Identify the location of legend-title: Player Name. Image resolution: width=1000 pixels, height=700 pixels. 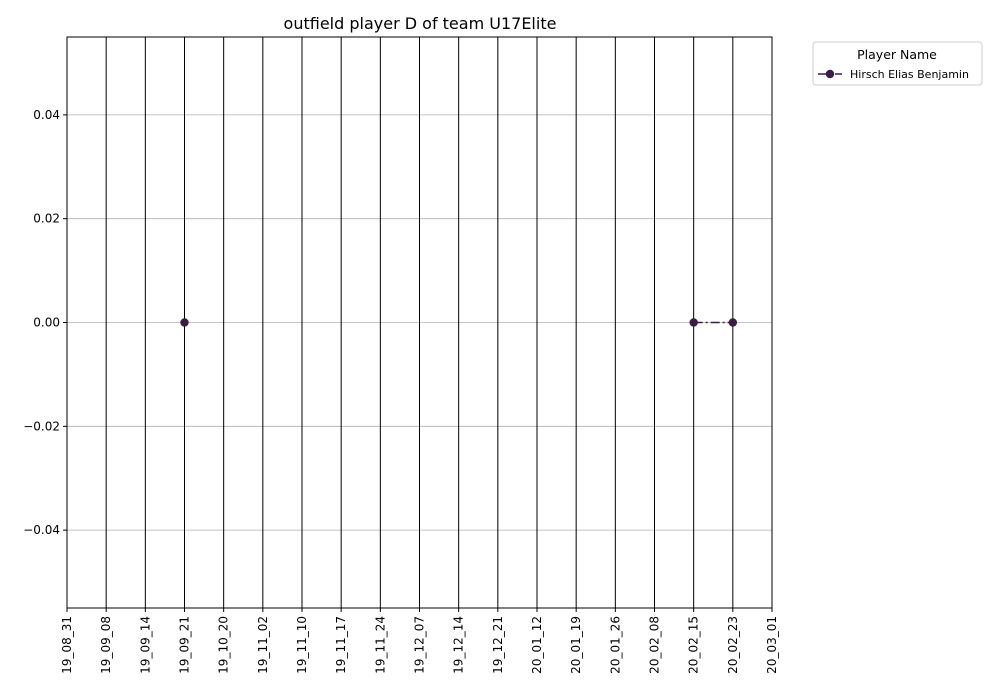
(897, 54).